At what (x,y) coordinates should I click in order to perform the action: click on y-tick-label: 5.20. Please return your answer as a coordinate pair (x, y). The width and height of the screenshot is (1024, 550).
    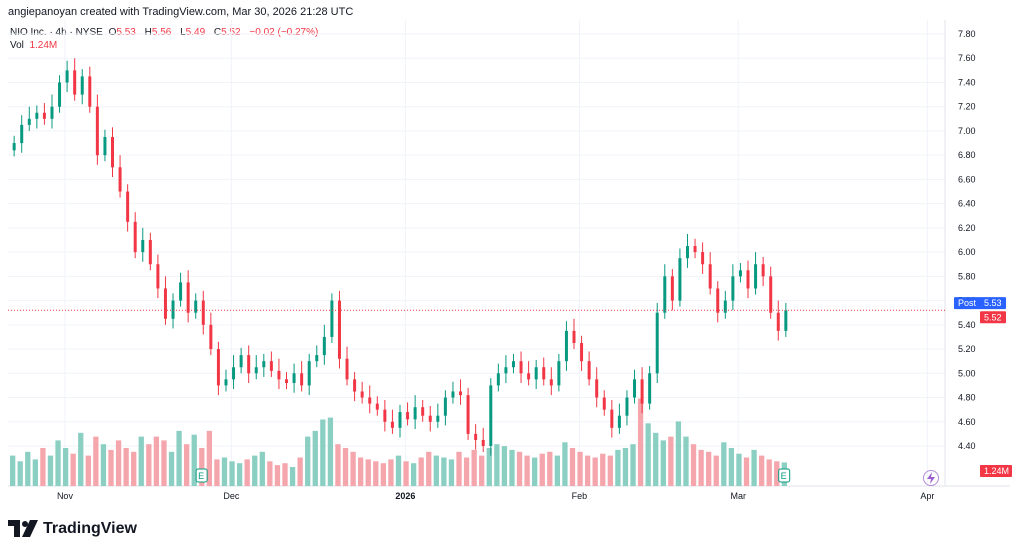
    Looking at the image, I should click on (967, 349).